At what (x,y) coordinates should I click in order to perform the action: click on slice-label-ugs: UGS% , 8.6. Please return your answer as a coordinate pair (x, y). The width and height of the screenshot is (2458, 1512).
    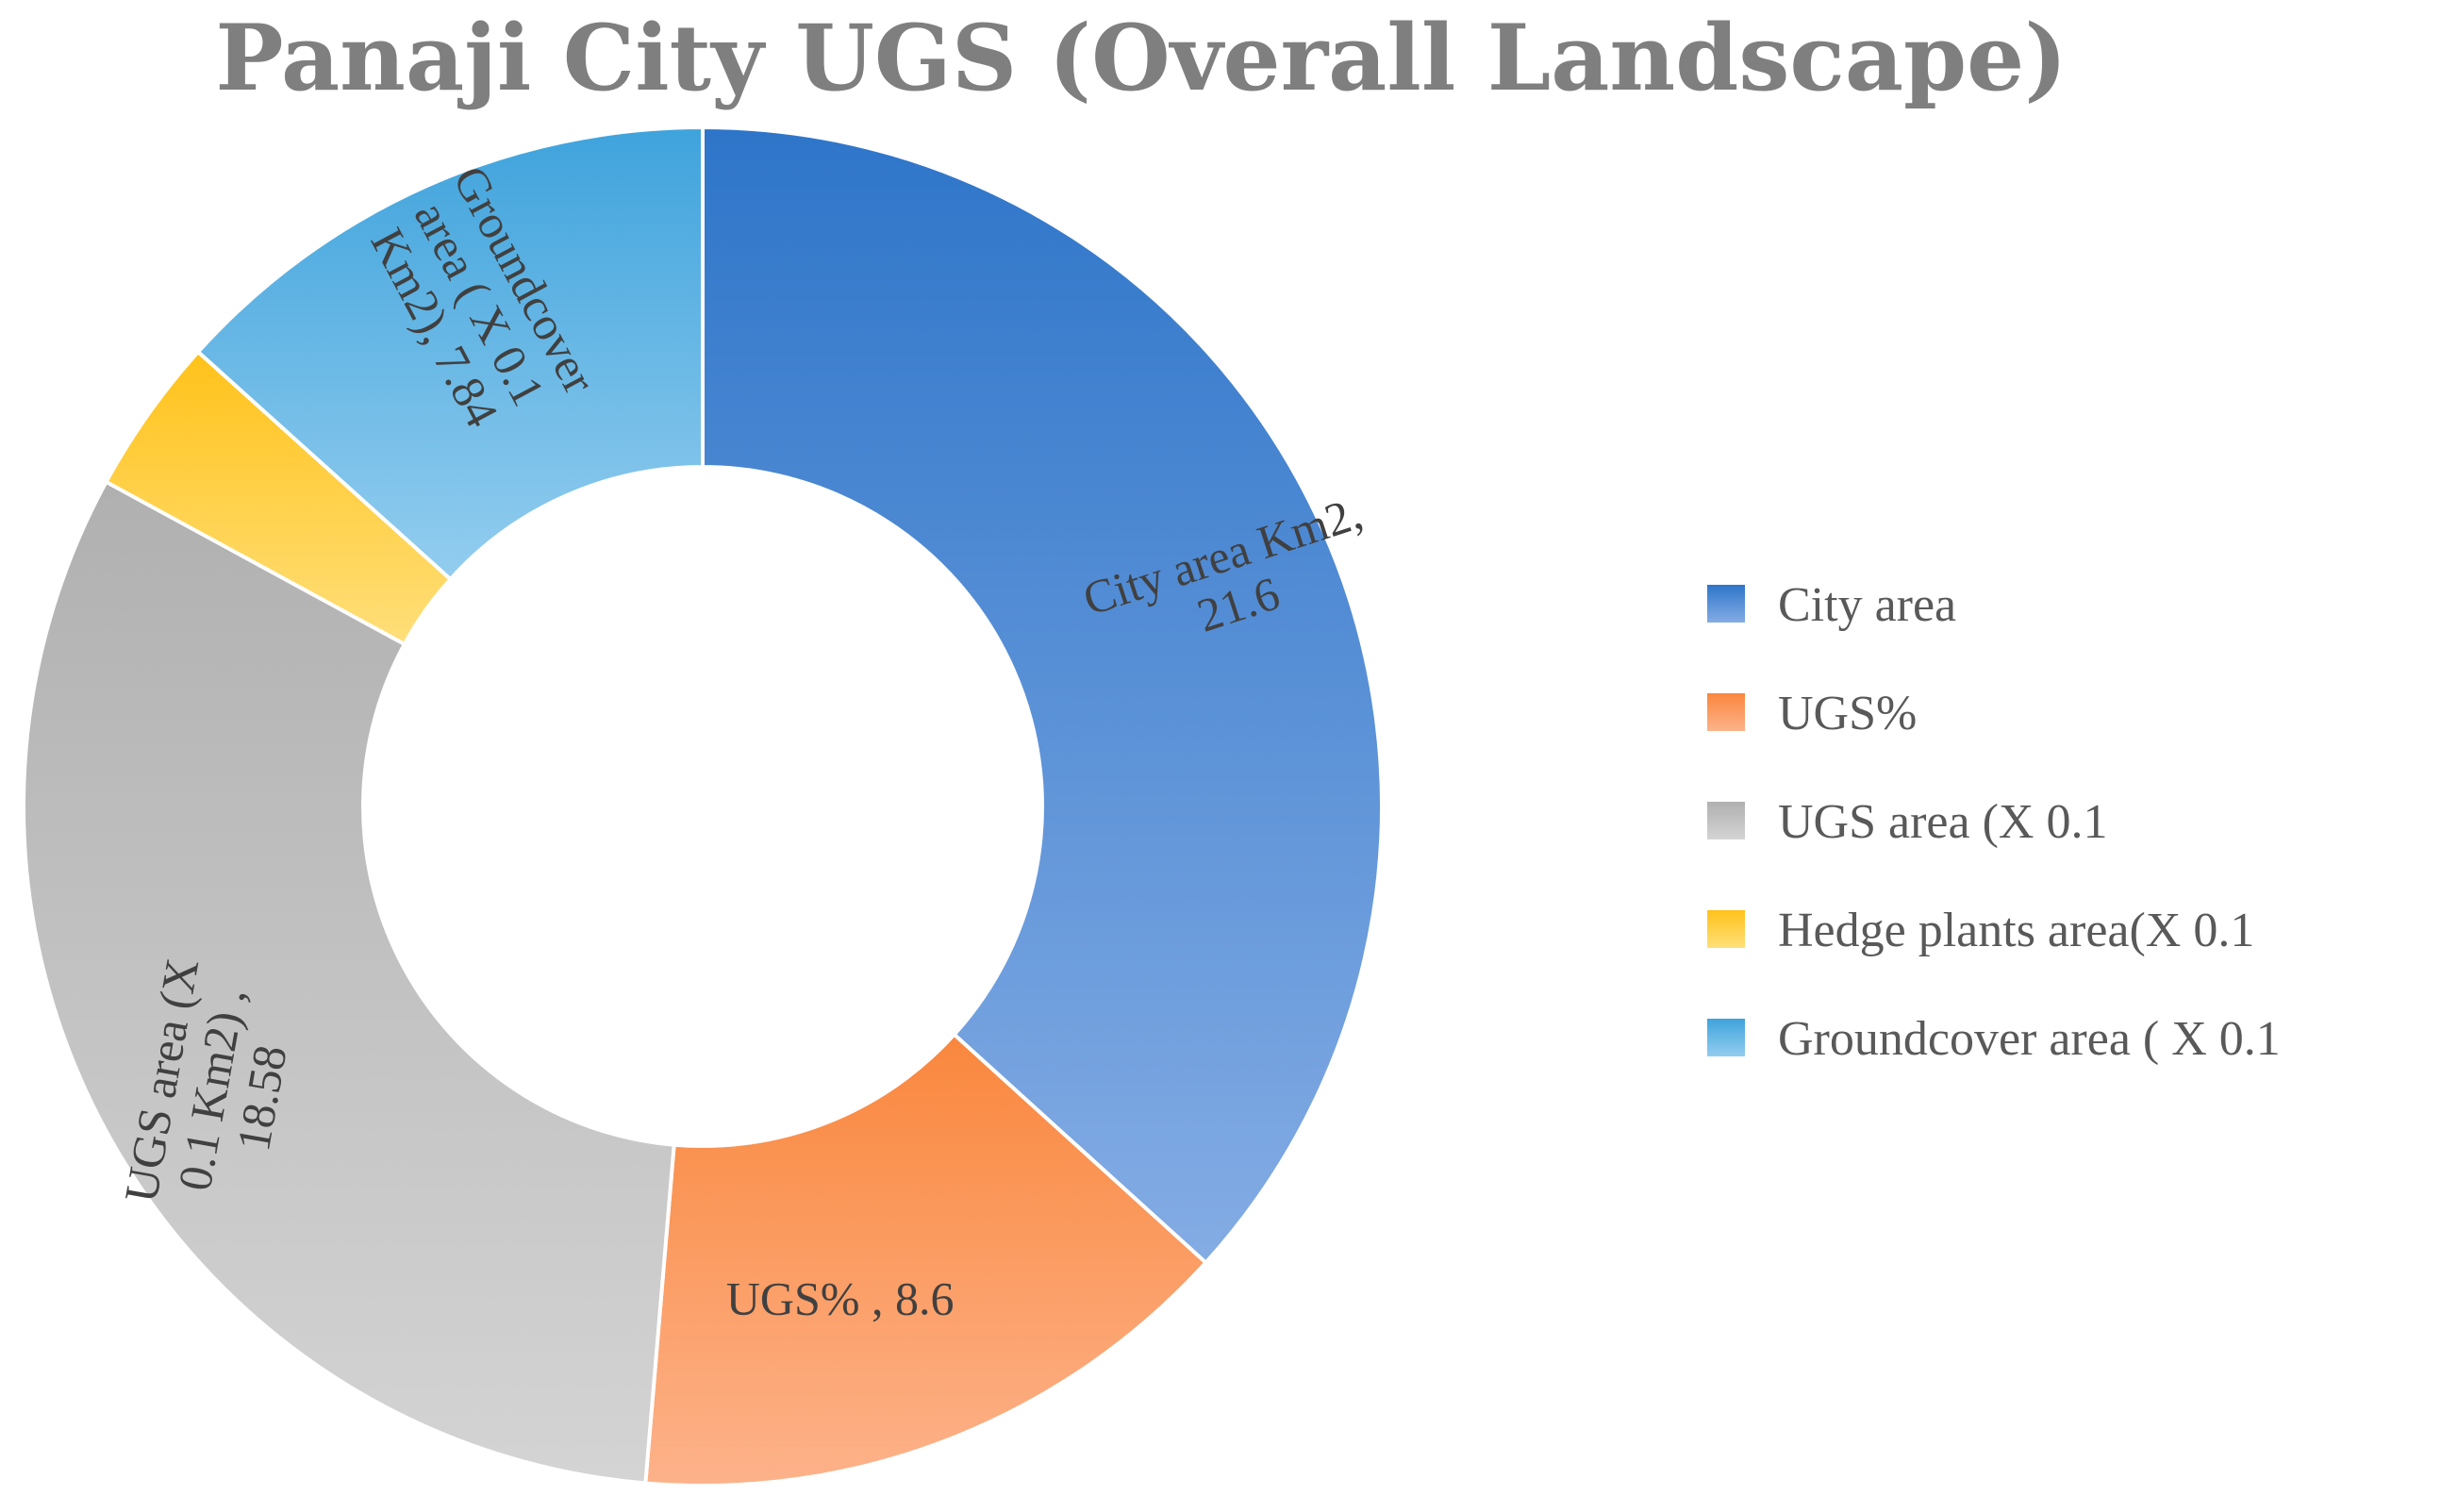
    Looking at the image, I should click on (840, 1298).